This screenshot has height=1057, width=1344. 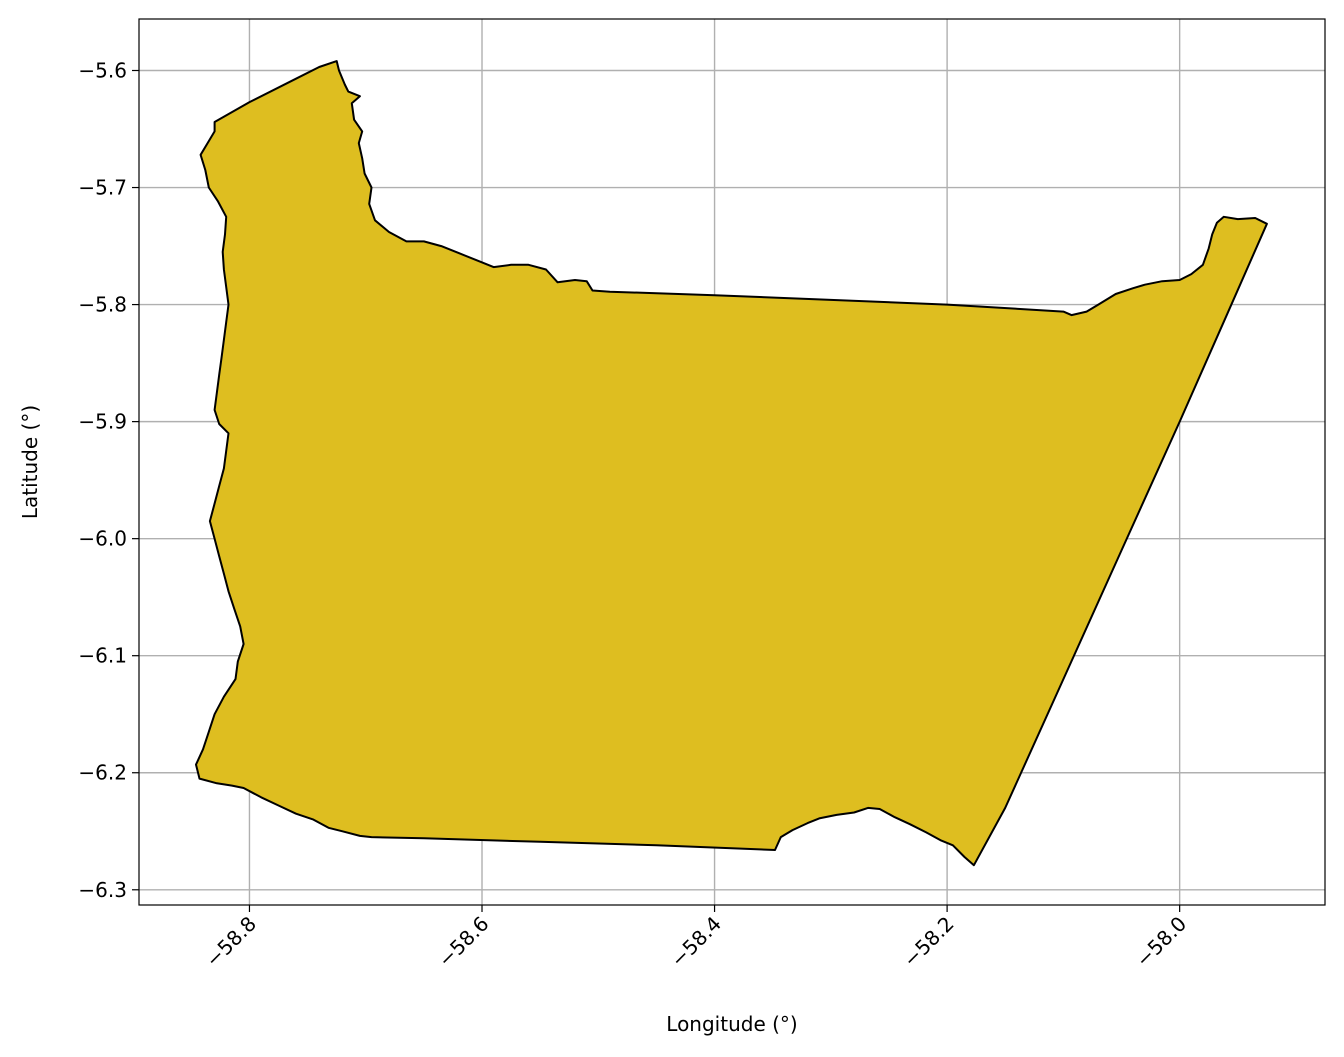 I want to click on y-tick-label: −5.6, so click(x=102, y=70).